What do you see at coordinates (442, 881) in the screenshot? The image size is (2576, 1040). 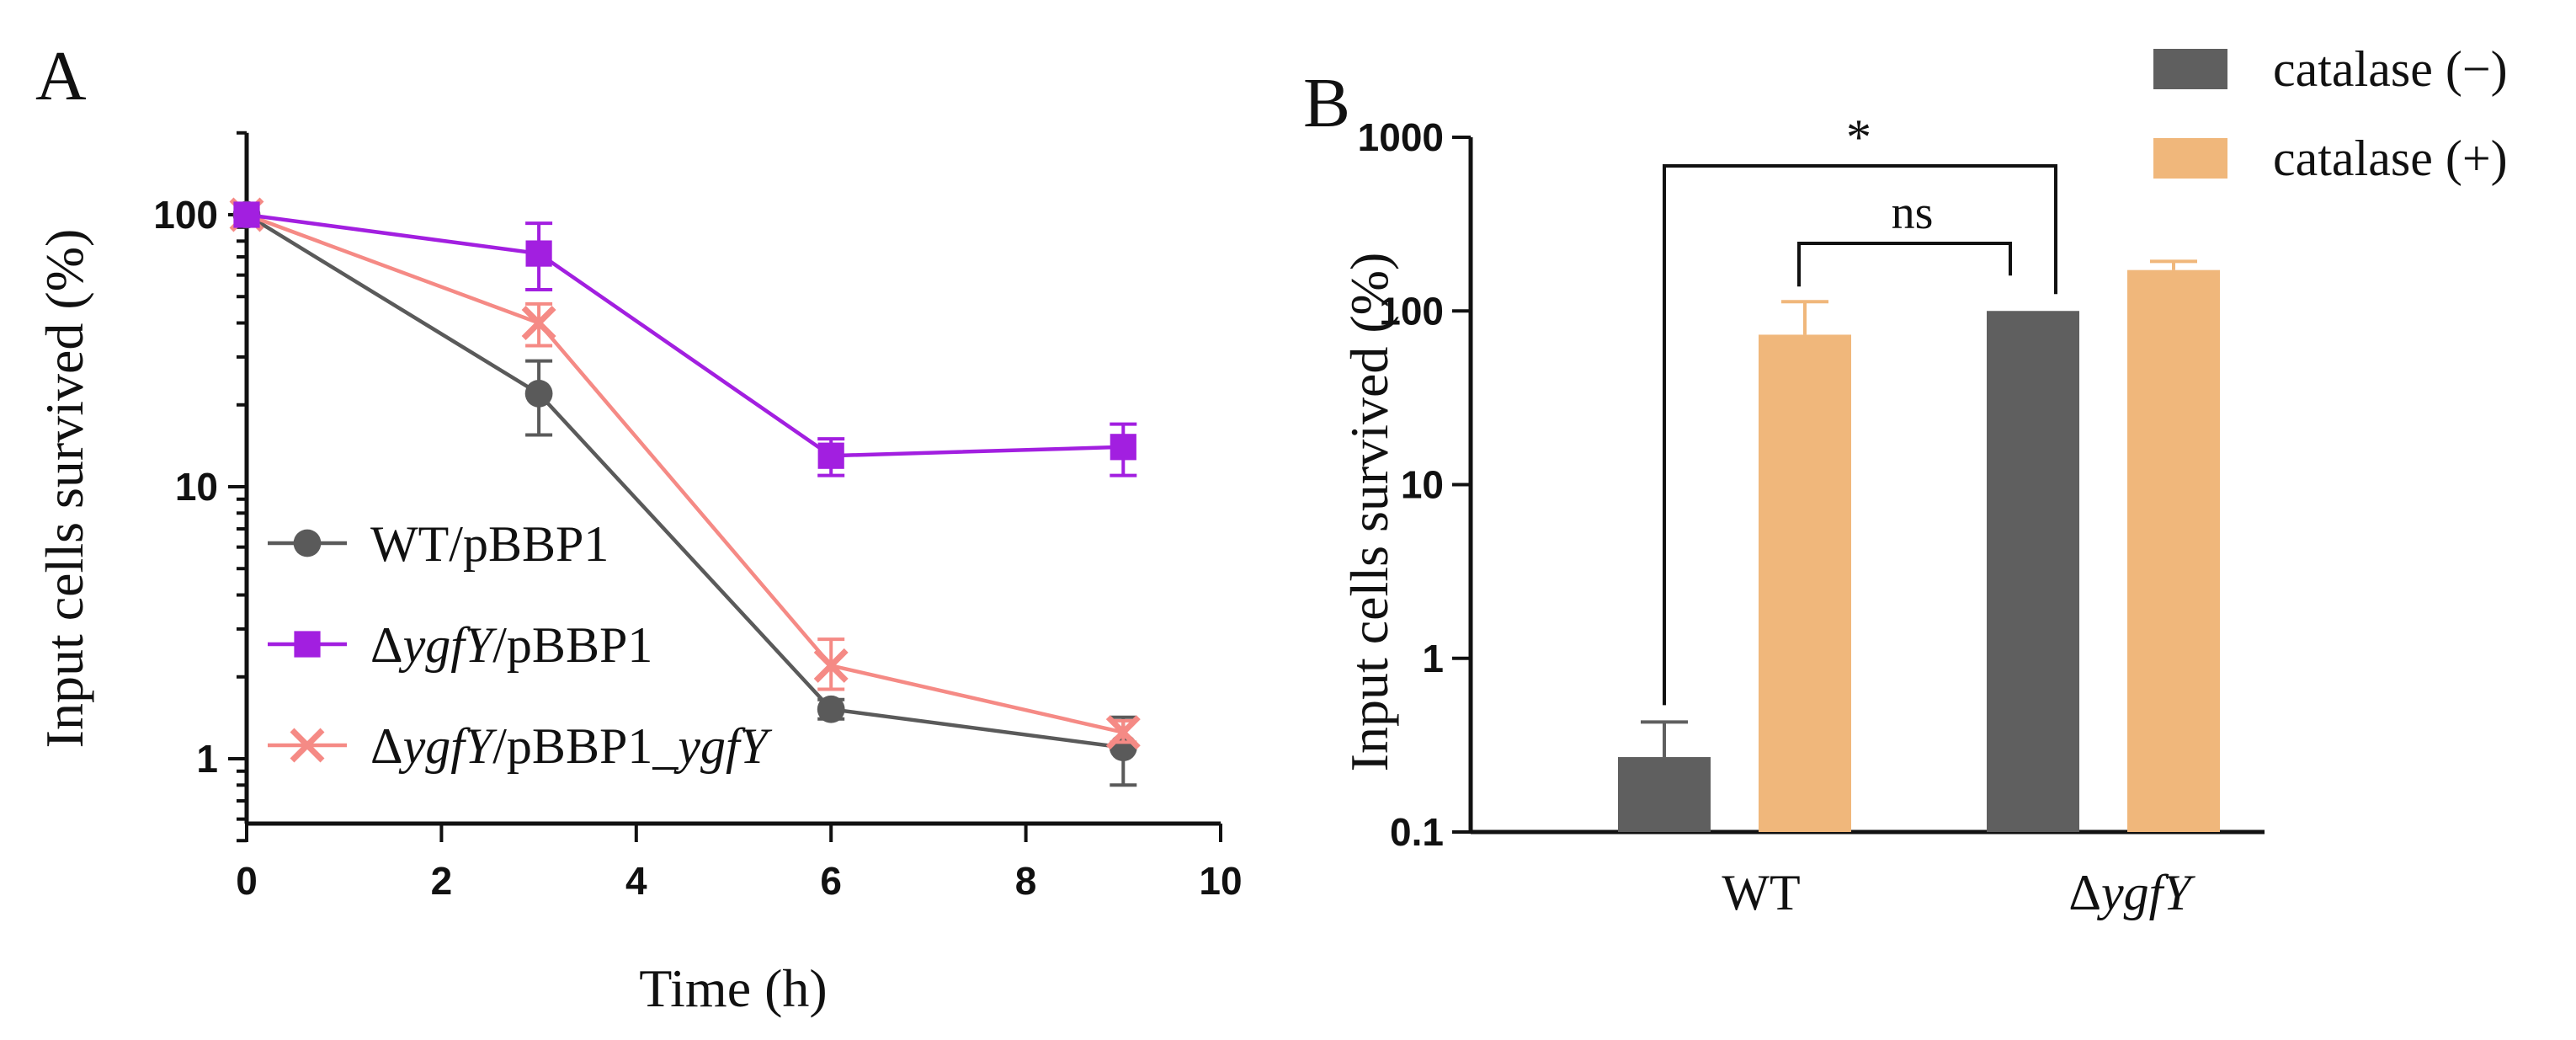 I see `panel-a-x-tick-label: 2` at bounding box center [442, 881].